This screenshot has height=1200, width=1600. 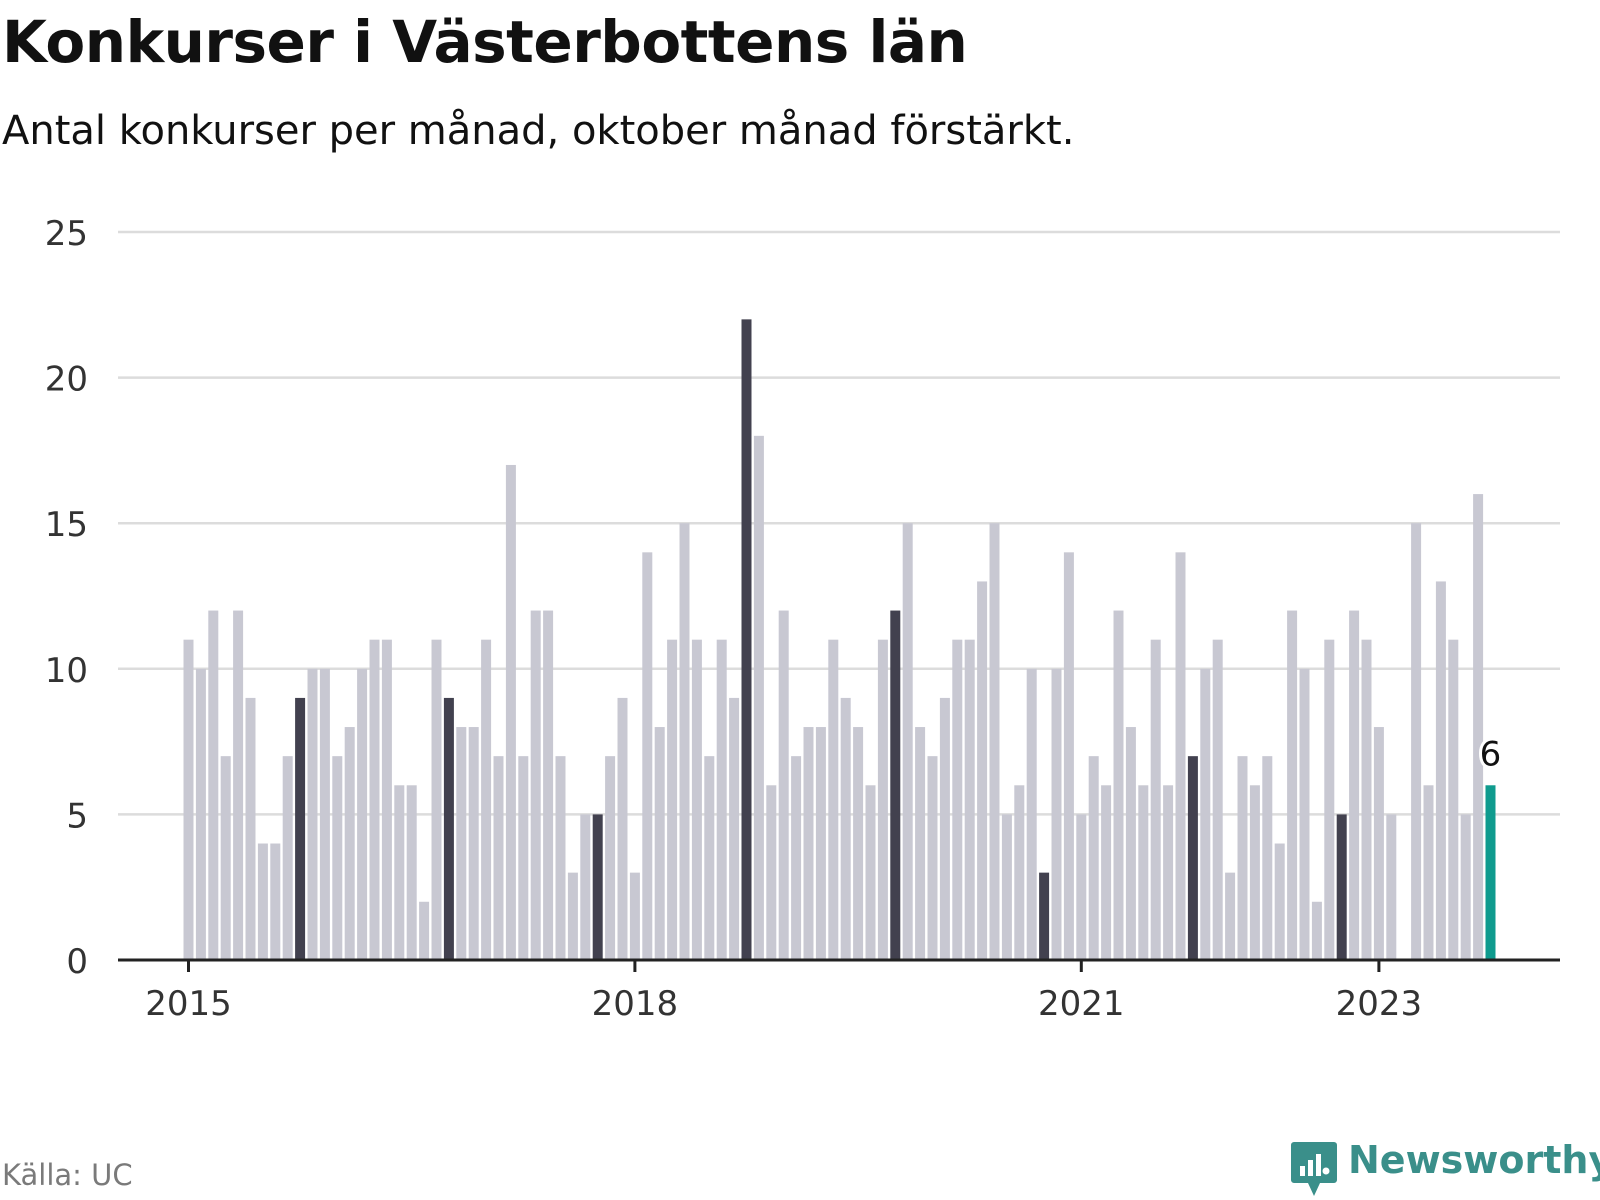 I want to click on x-tick-label: 2021, so click(x=1081, y=1004).